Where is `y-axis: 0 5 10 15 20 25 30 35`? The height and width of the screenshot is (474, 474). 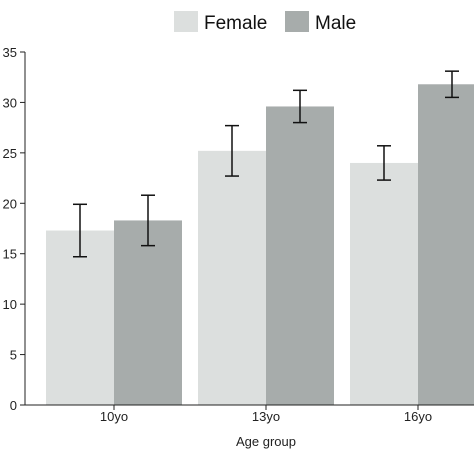 y-axis: 0 5 10 15 20 25 30 35 is located at coordinates (14, 229).